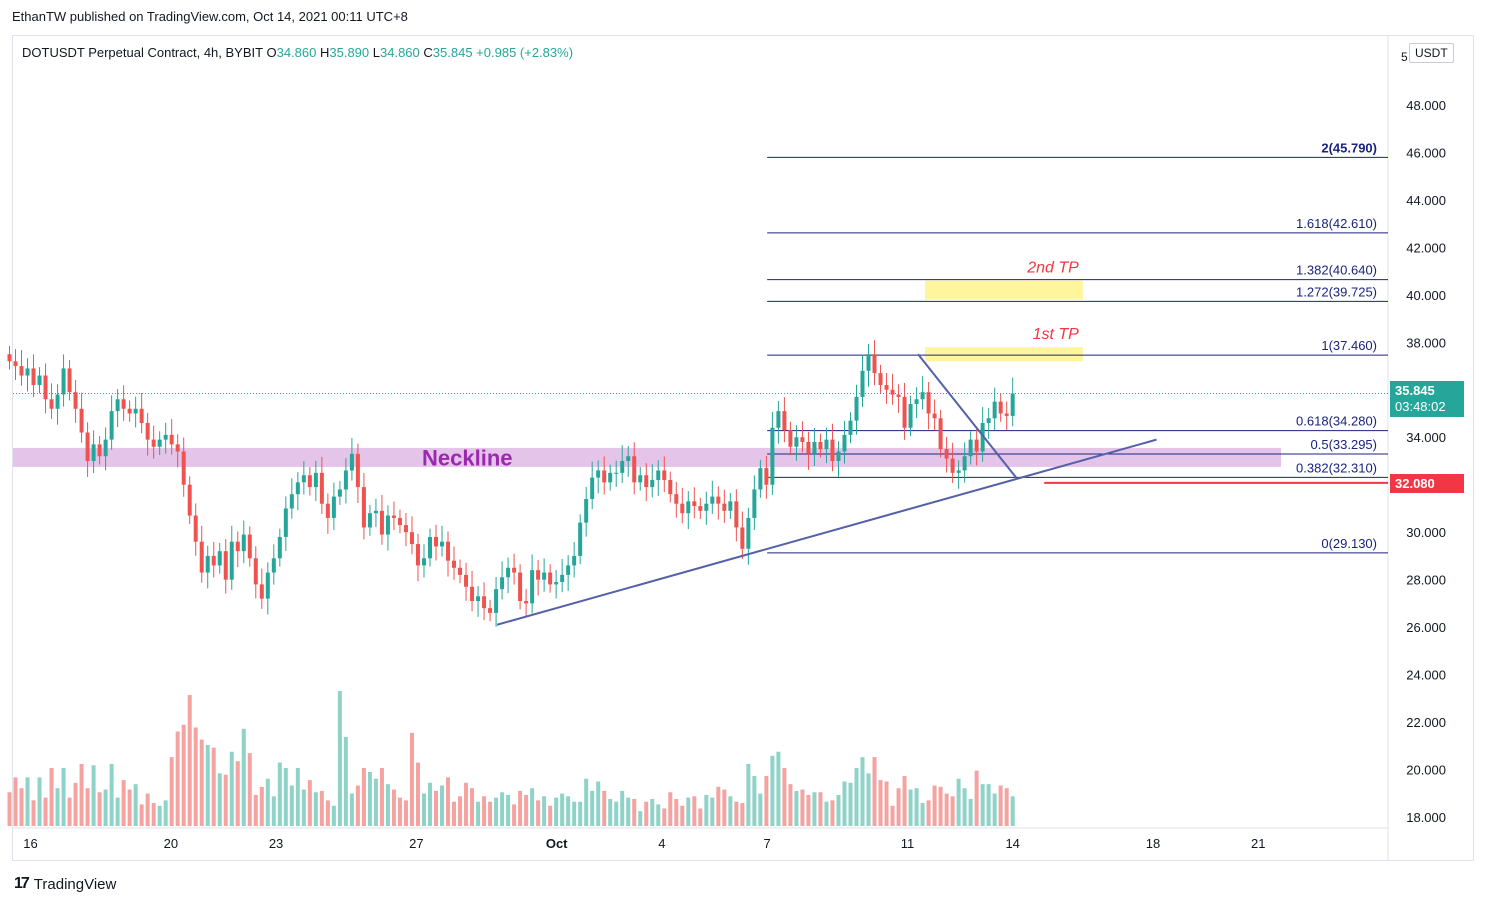 The width and height of the screenshot is (1486, 905). What do you see at coordinates (1431, 53) in the screenshot?
I see `currency-unit-button: USDT` at bounding box center [1431, 53].